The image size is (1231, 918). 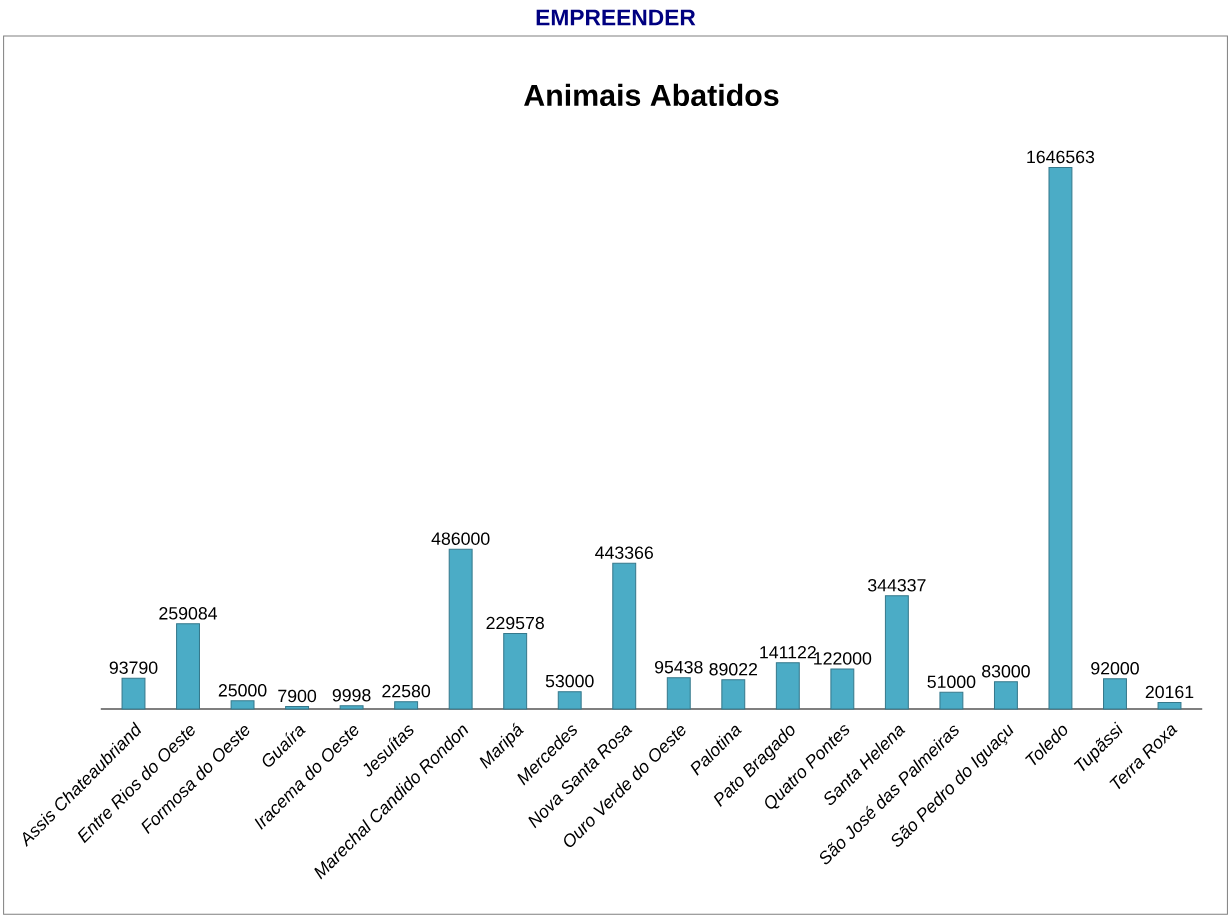 What do you see at coordinates (1006, 671) in the screenshot?
I see `data-label: 83000` at bounding box center [1006, 671].